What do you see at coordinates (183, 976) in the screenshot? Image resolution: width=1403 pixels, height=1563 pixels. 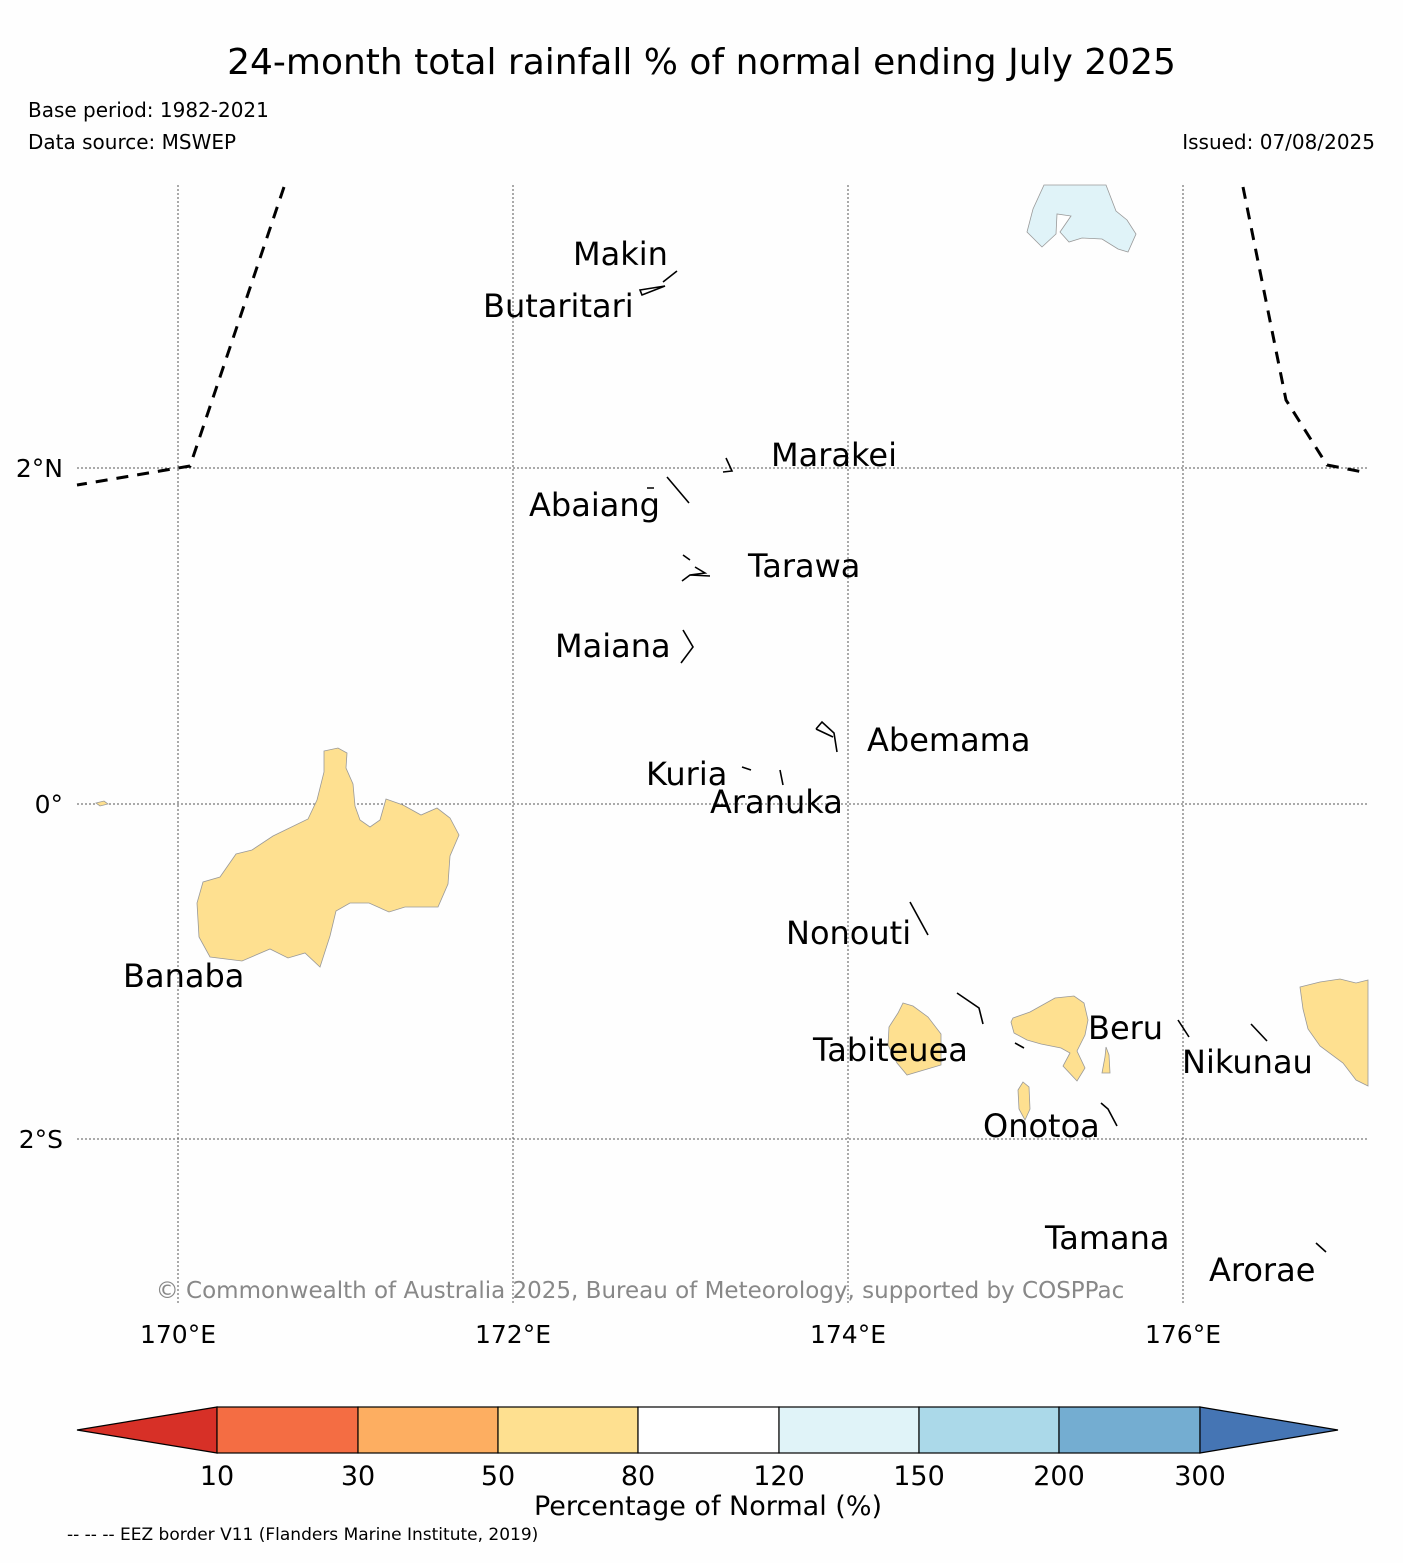 I see `label-banaba: Banaba` at bounding box center [183, 976].